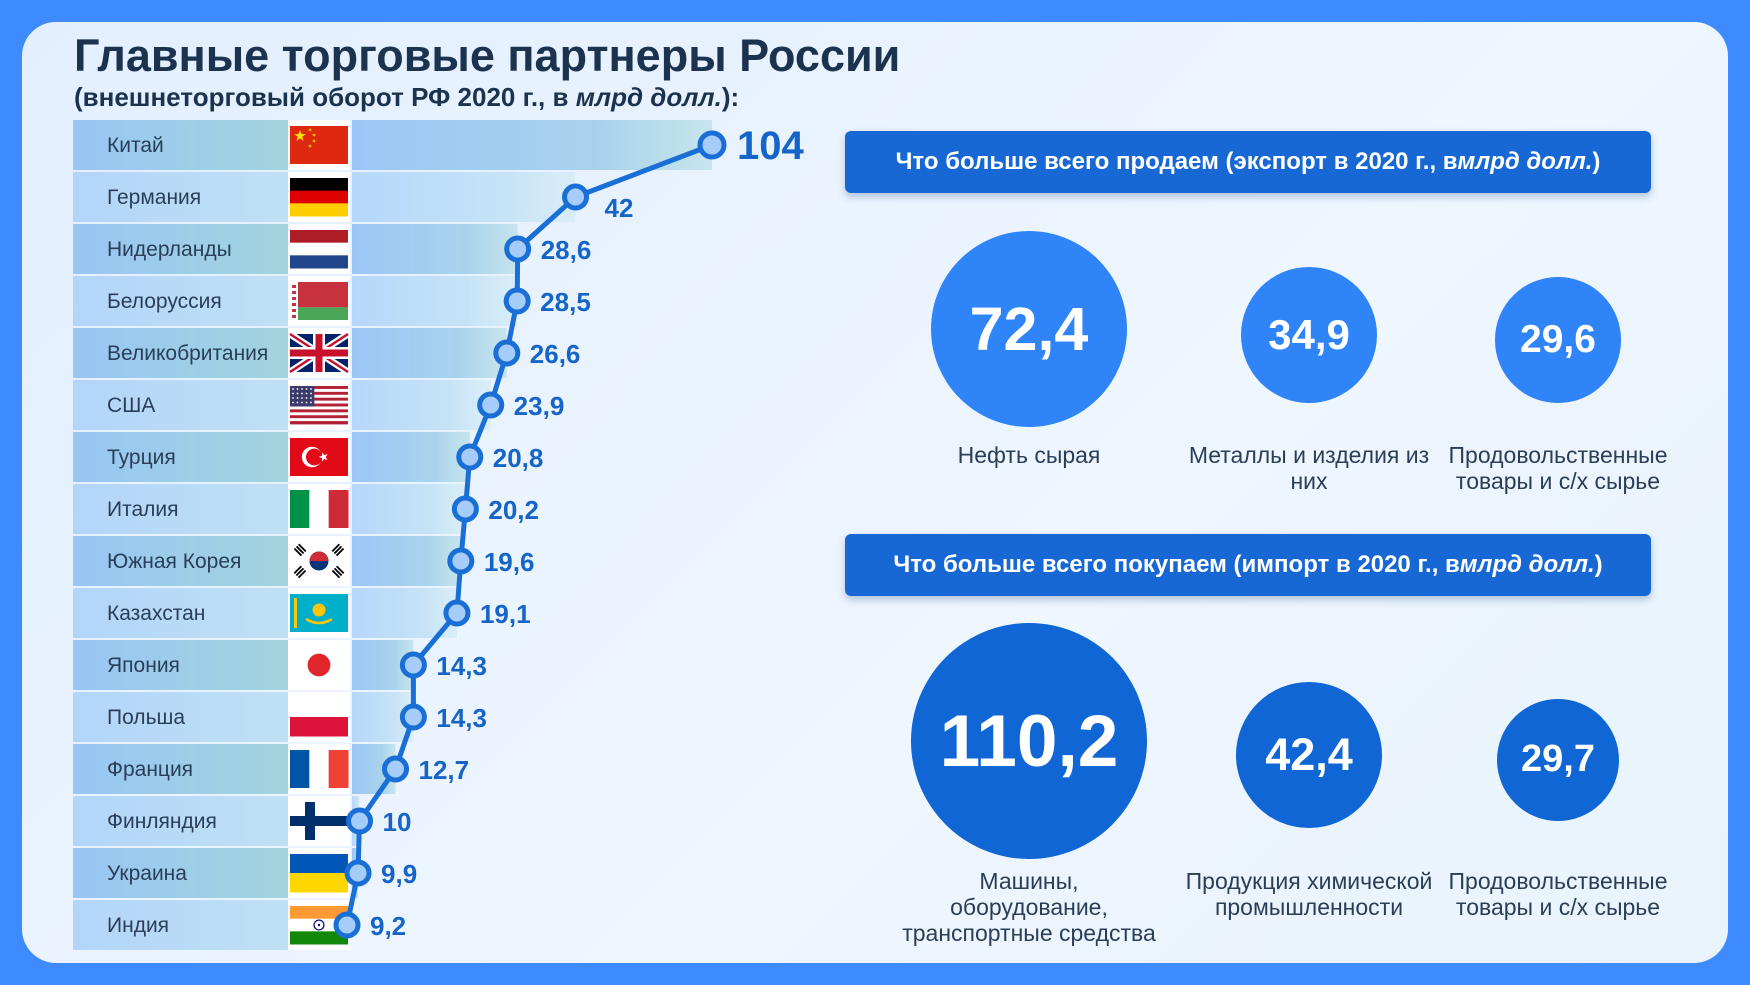 The image size is (1750, 985). Describe the element at coordinates (234, 769) in the screenshot. I see `country-row: Франция` at that location.